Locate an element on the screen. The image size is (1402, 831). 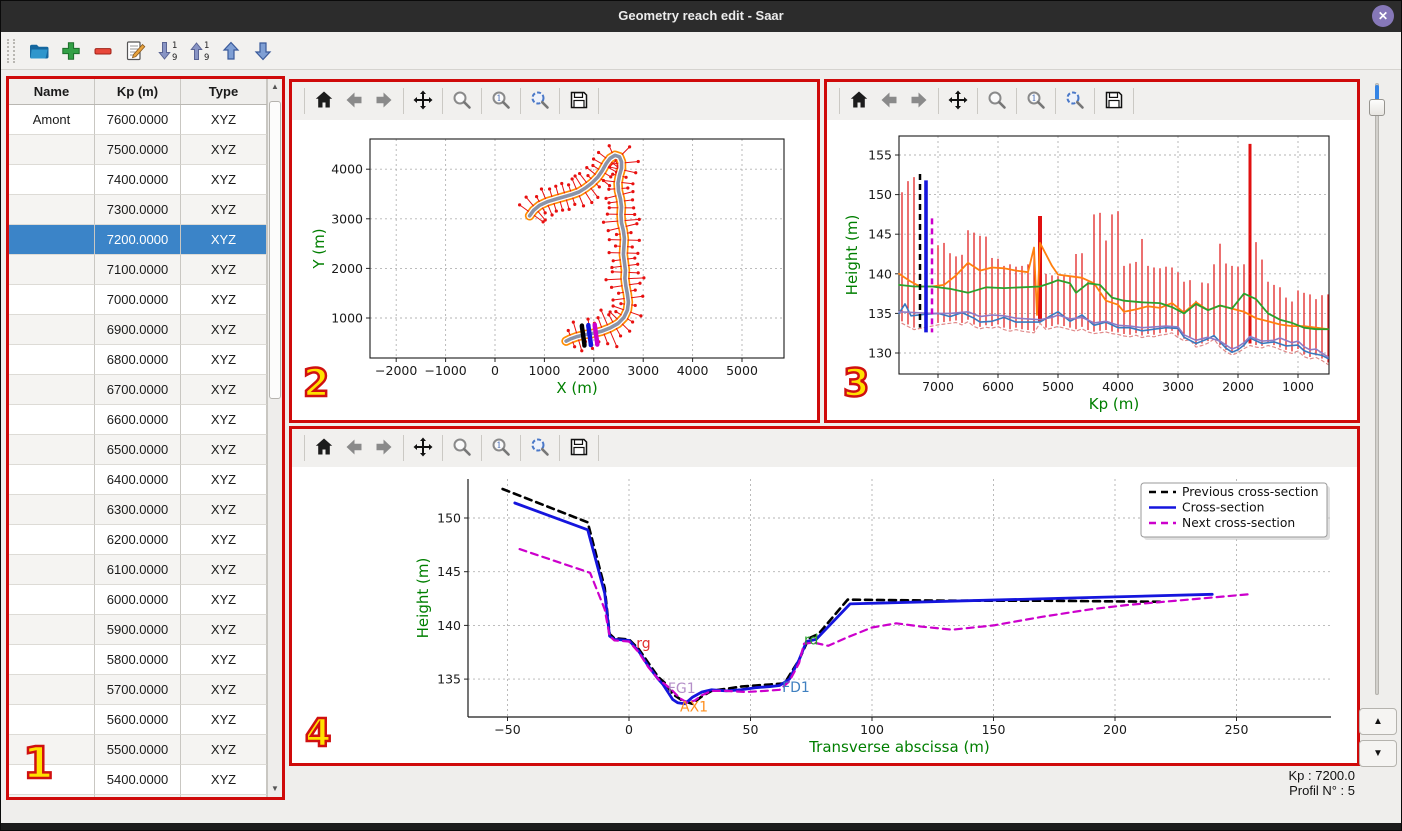
table-cell: 6900.0000 is located at coordinates (138, 330).